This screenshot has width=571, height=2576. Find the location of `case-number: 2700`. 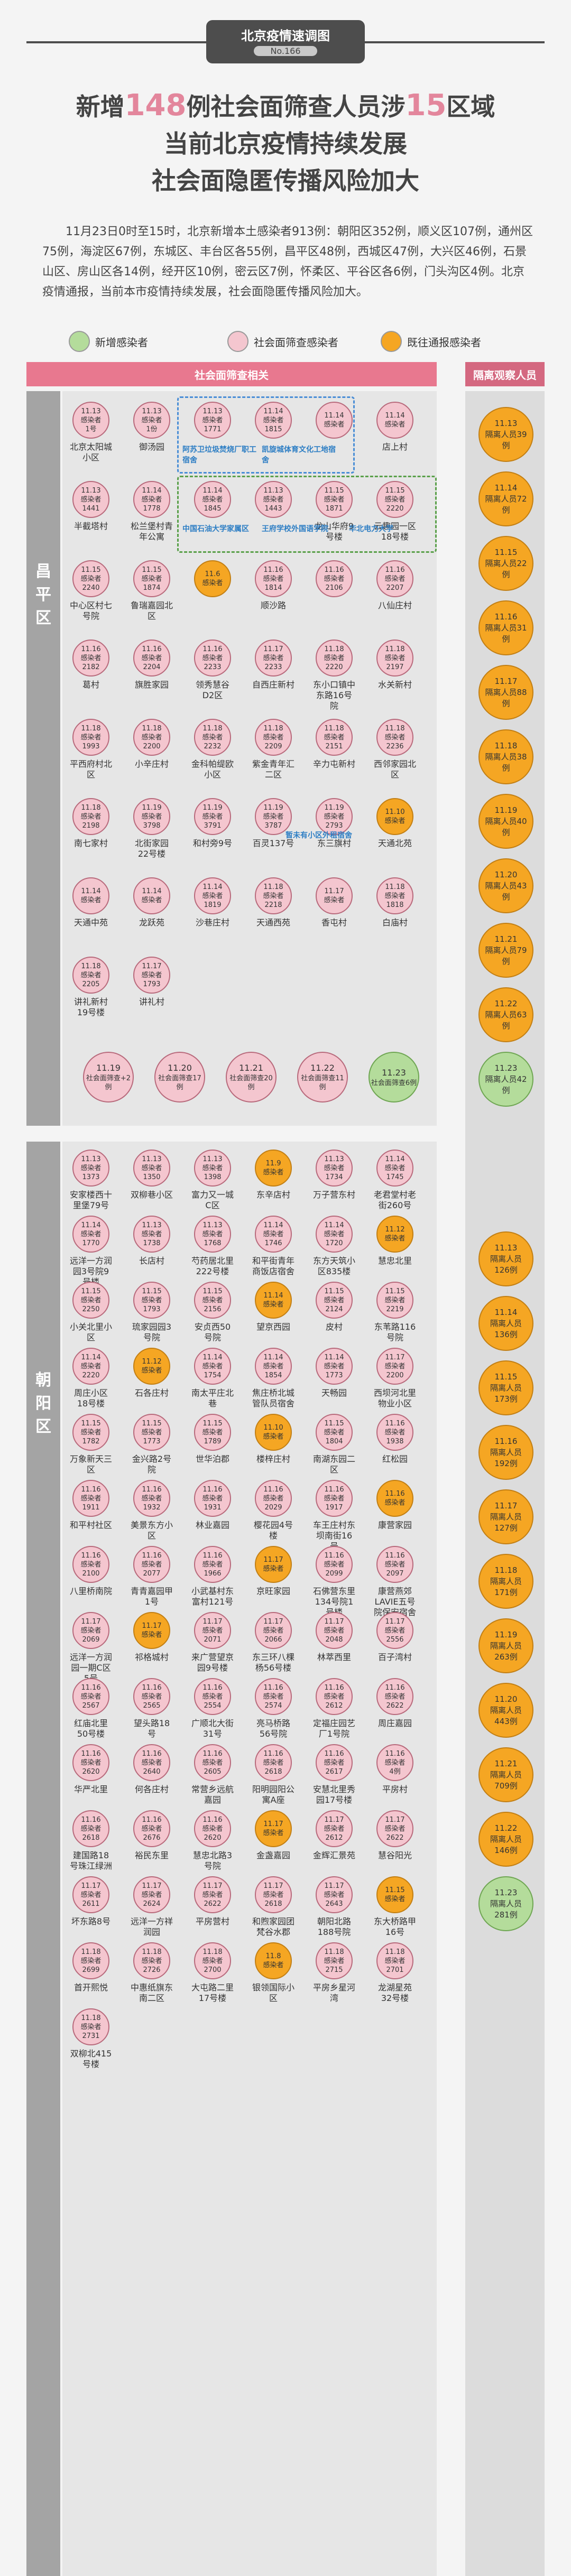

case-number: 2700 is located at coordinates (213, 1970).